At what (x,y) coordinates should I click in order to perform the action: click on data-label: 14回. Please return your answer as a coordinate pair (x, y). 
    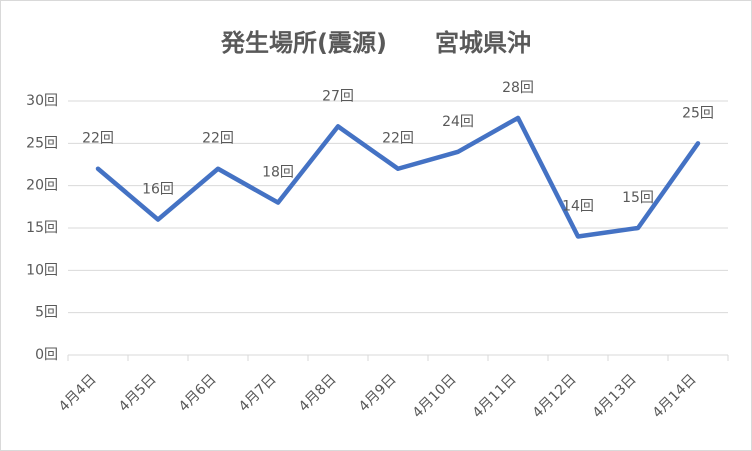
    Looking at the image, I should click on (578, 206).